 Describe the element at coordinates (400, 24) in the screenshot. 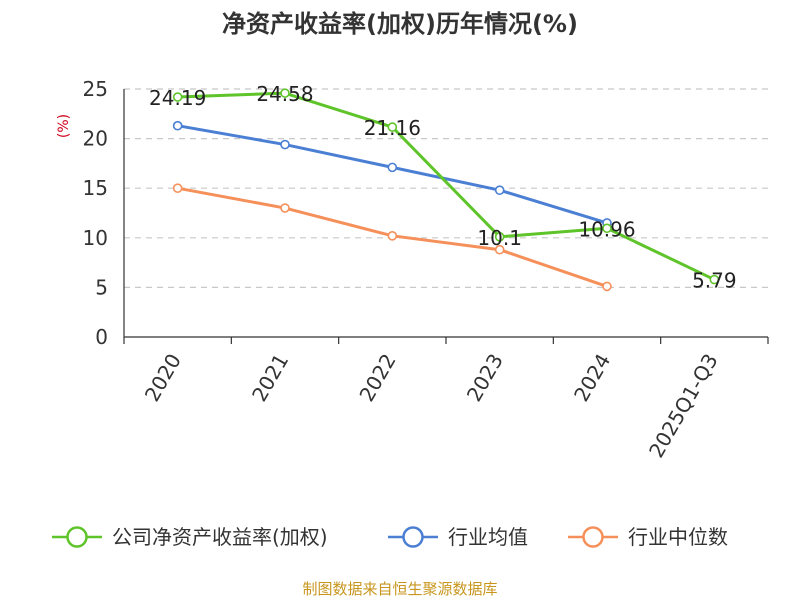

I see `chart-title: 净资产收益率(加权)历年情况(%)` at that location.